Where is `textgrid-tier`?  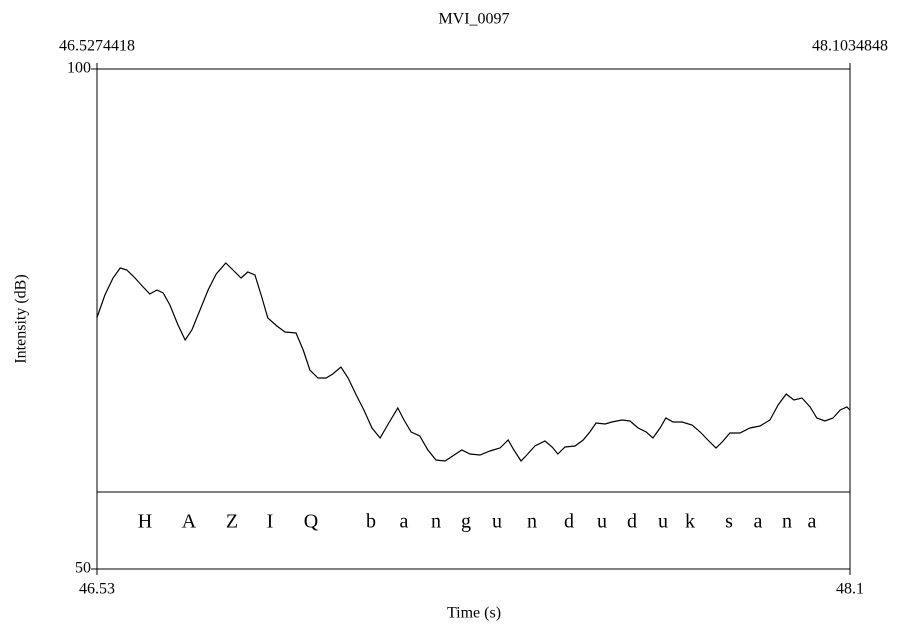 textgrid-tier is located at coordinates (473, 530).